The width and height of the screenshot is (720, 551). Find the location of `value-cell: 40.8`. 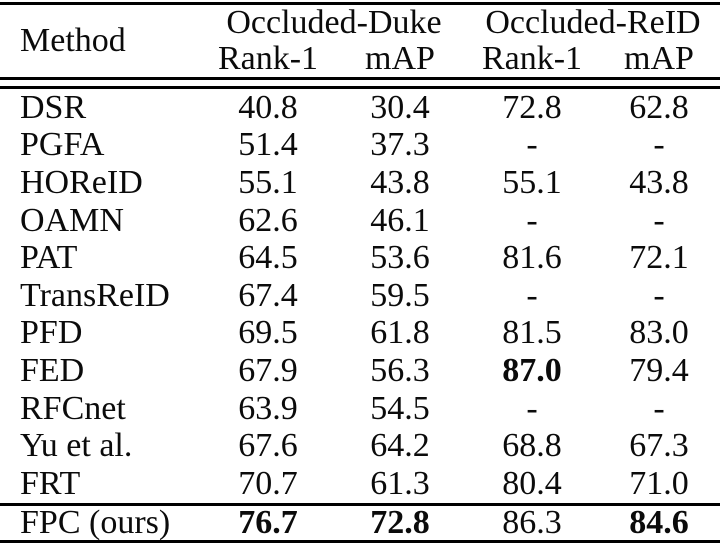

value-cell: 40.8 is located at coordinates (268, 107).